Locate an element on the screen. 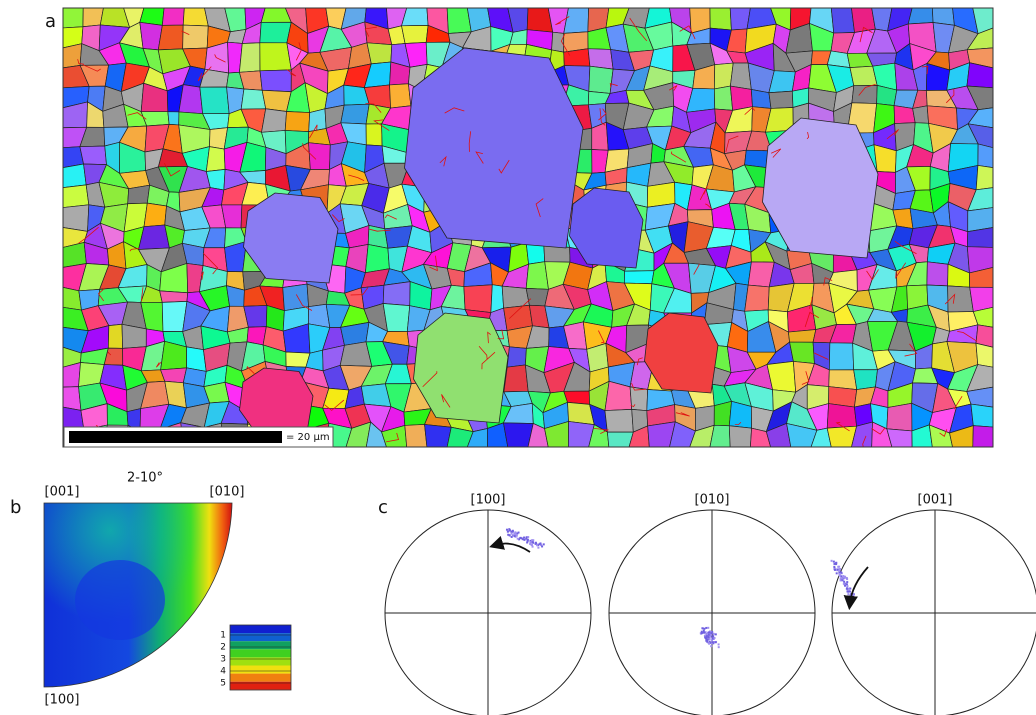 The width and height of the screenshot is (1036, 715). legend-band is located at coordinates (260, 661).